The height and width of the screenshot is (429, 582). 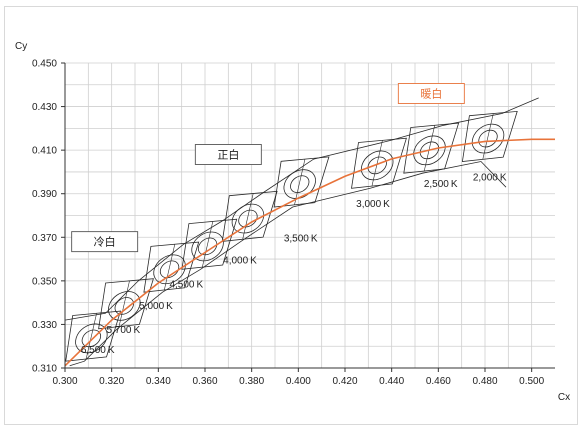 What do you see at coordinates (158, 381) in the screenshot?
I see `x-tick-label: 0.340` at bounding box center [158, 381].